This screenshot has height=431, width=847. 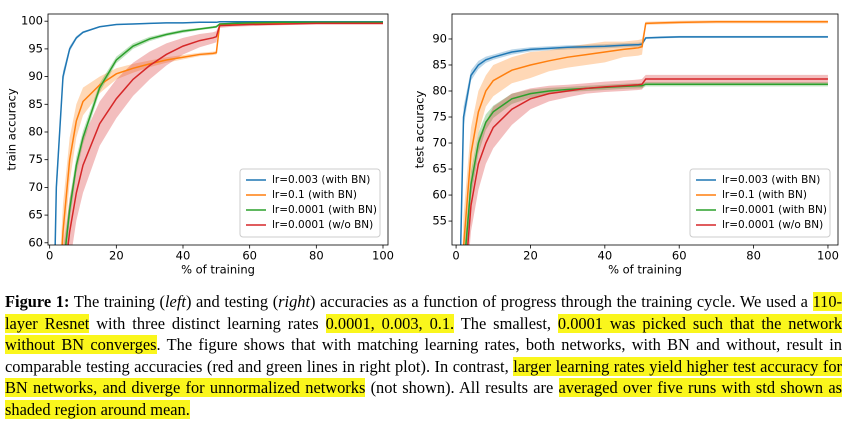 I want to click on caption-label: Figure 1:, so click(x=37, y=301).